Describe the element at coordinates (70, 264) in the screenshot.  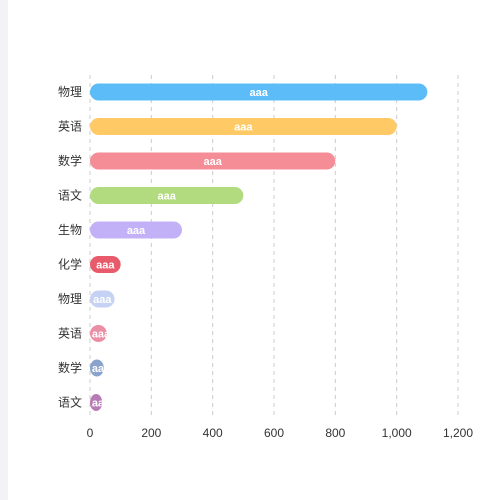
I see `category-label: 化学` at that location.